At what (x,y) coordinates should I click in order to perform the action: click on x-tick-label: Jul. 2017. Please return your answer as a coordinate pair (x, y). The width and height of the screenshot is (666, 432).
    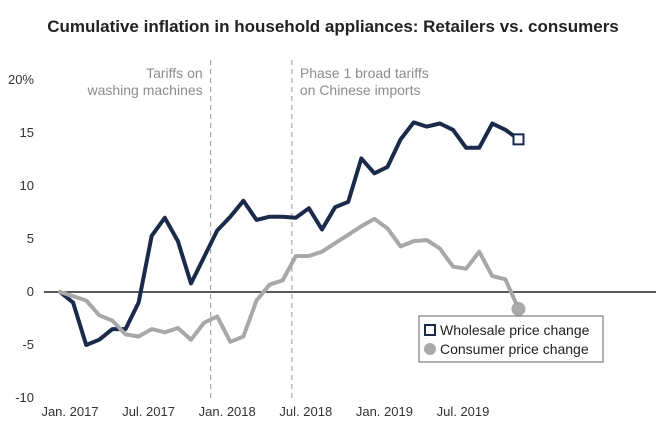
    Looking at the image, I should click on (148, 411).